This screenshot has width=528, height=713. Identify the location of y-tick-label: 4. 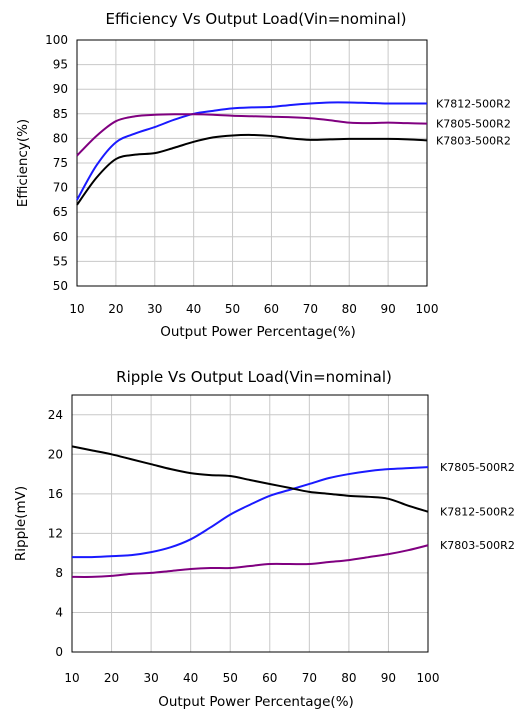
(59, 612).